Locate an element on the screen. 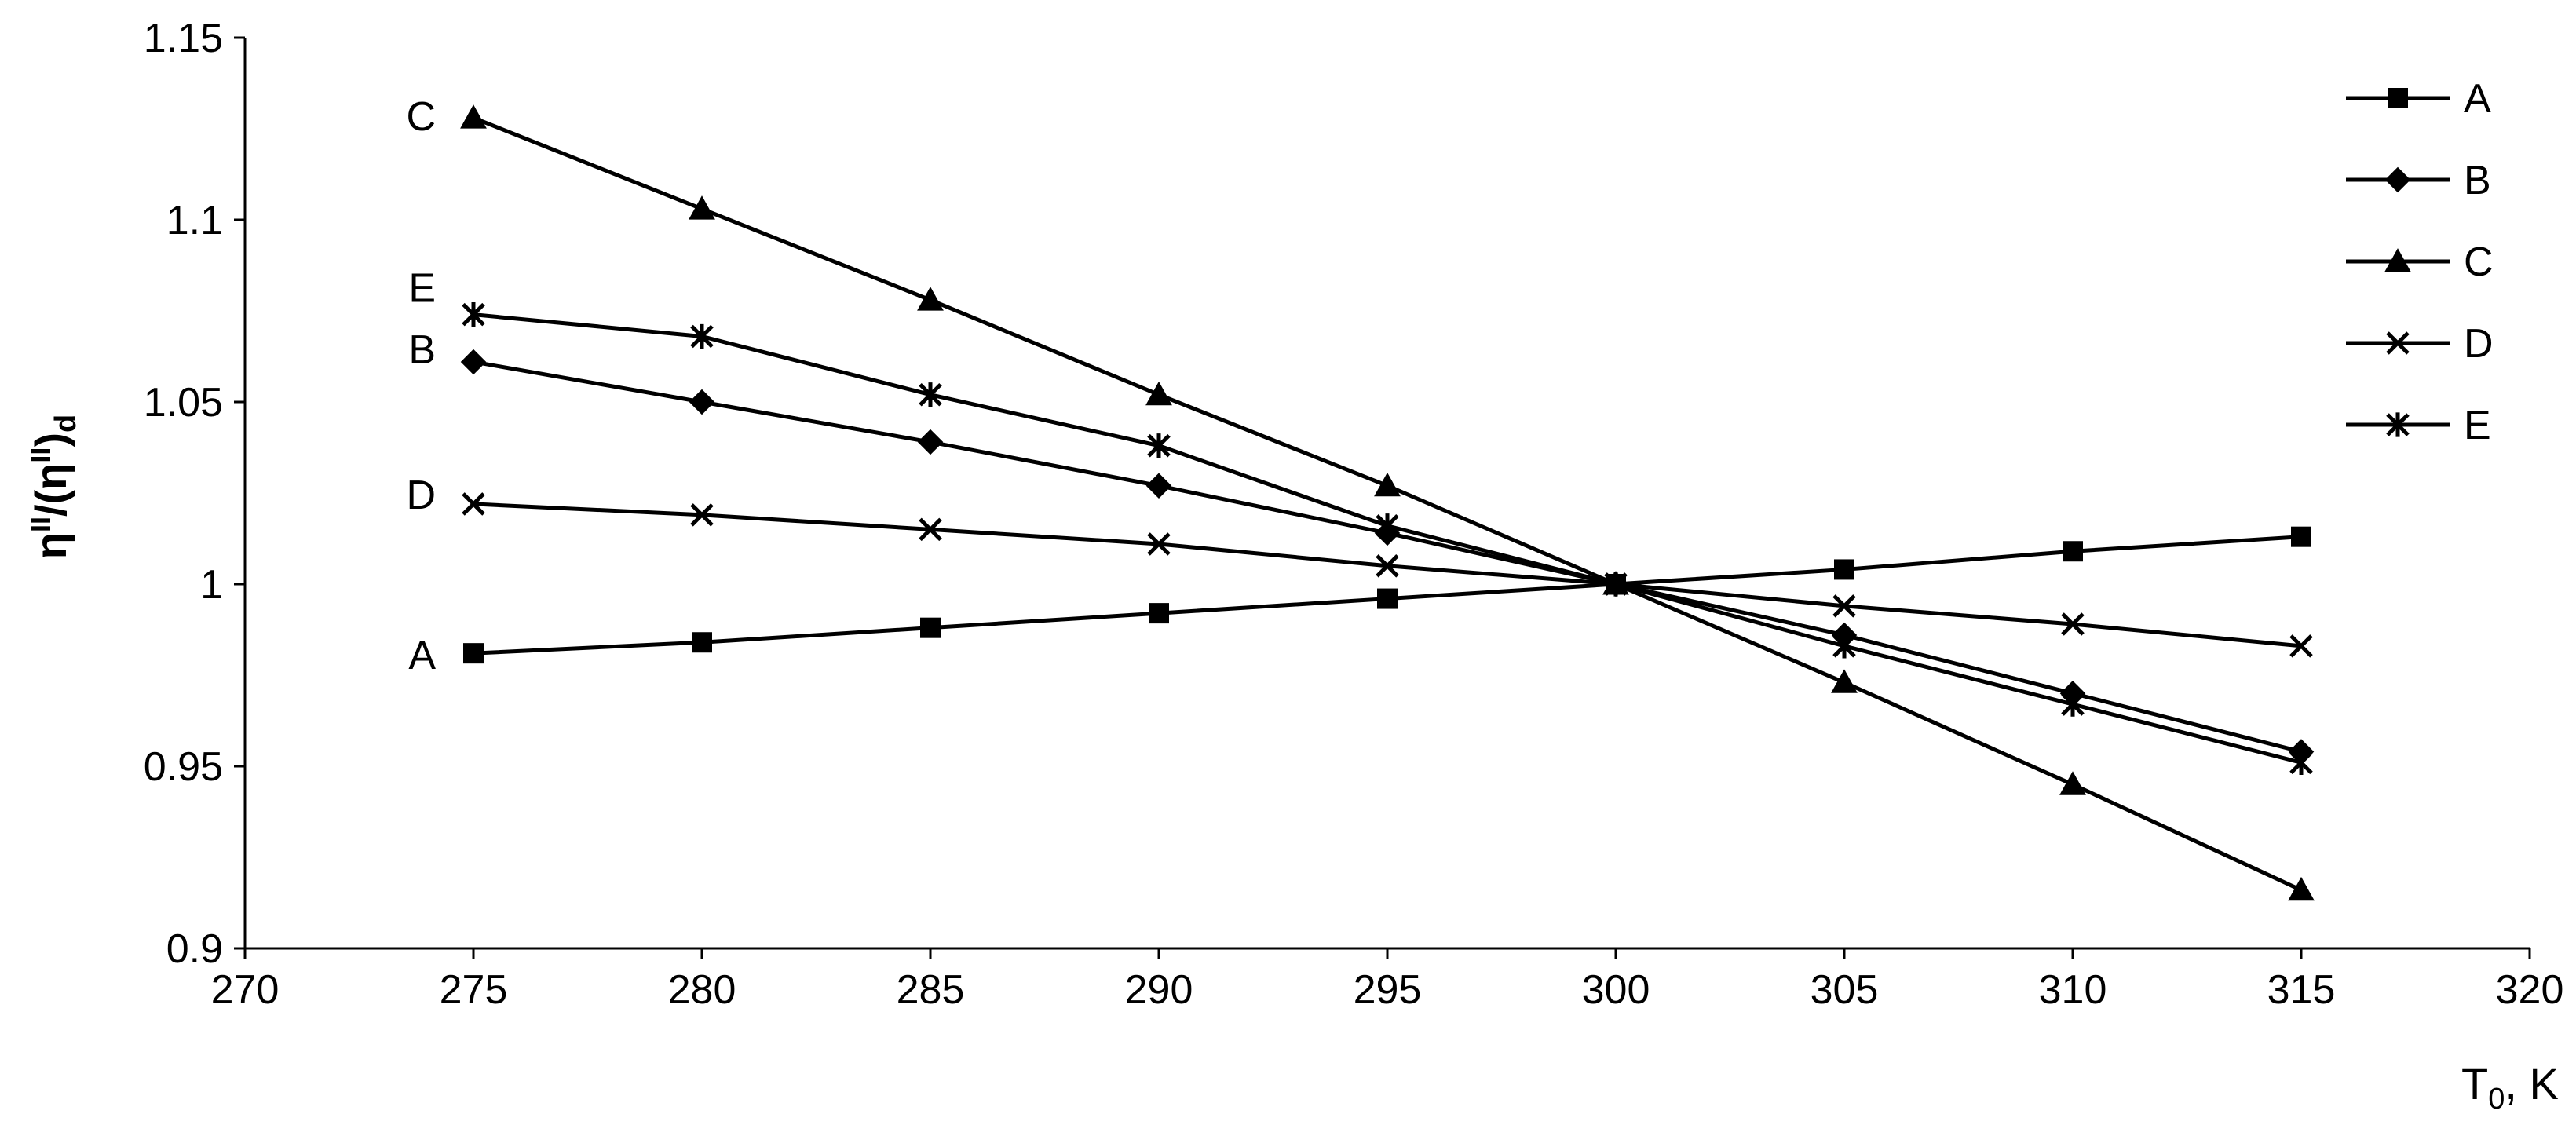 Image resolution: width=2576 pixels, height=1125 pixels. y-tick-label: 1.05 is located at coordinates (183, 403).